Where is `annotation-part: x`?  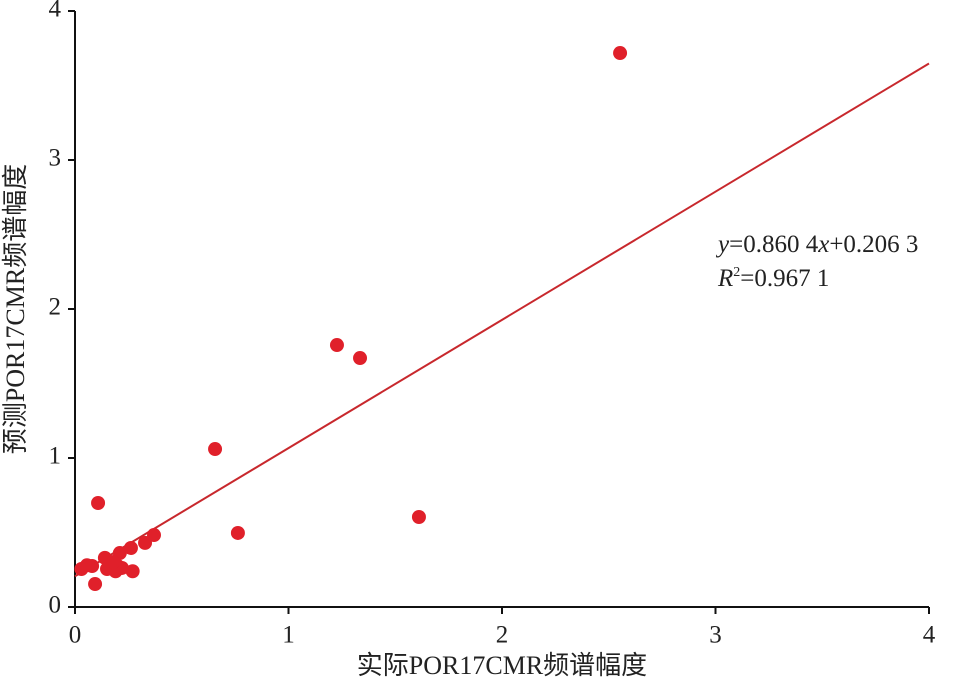
annotation-part: x is located at coordinates (823, 244).